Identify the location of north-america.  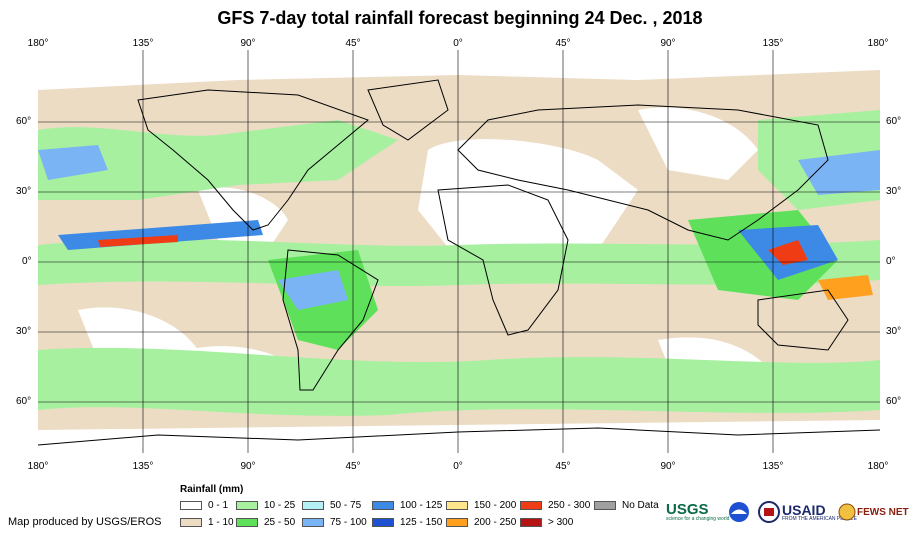
(253, 160).